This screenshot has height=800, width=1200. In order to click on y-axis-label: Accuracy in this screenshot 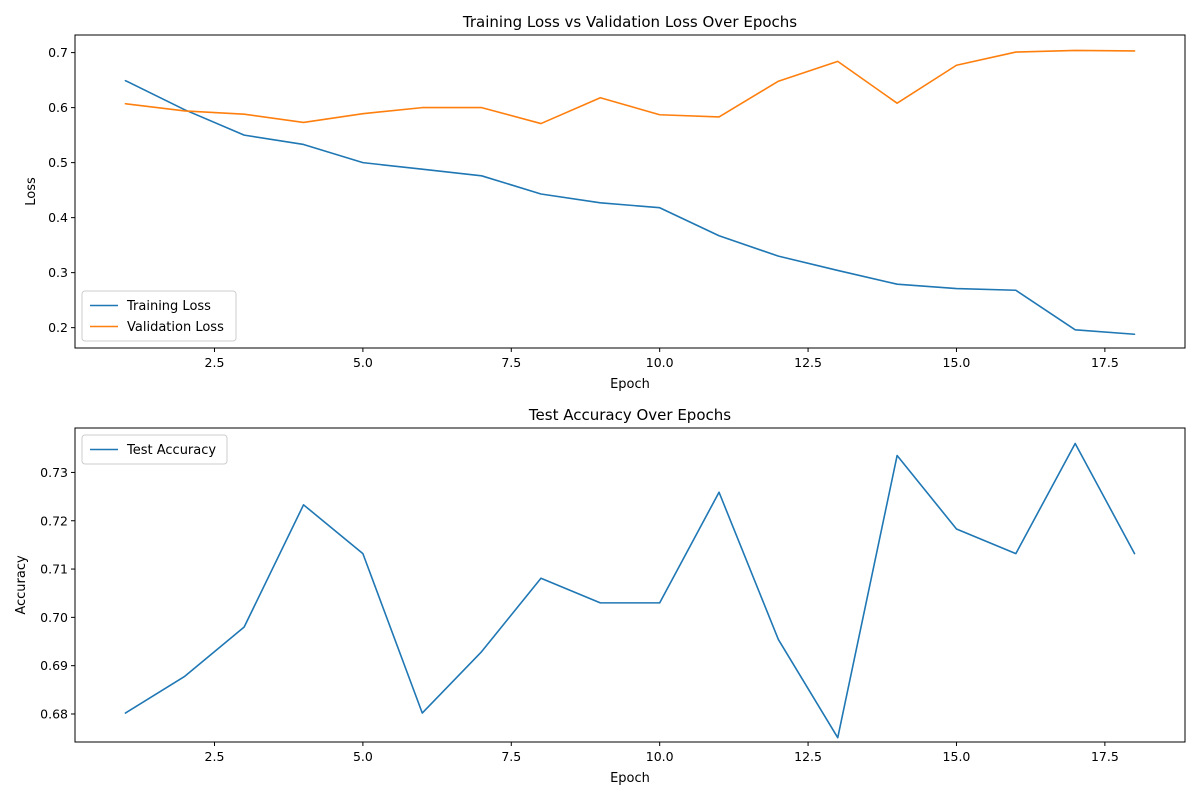, I will do `click(21, 585)`.